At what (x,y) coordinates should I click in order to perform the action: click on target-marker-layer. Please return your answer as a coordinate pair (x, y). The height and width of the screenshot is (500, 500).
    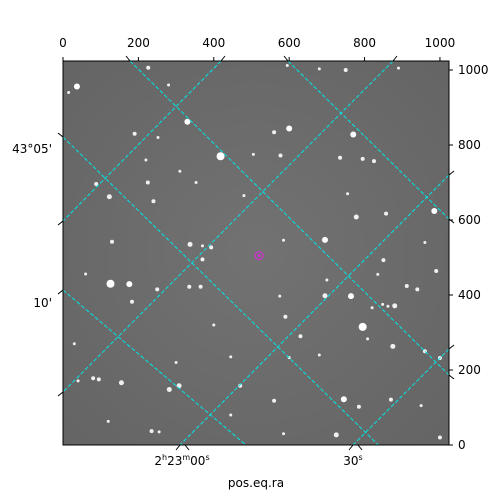
    Looking at the image, I should click on (259, 255).